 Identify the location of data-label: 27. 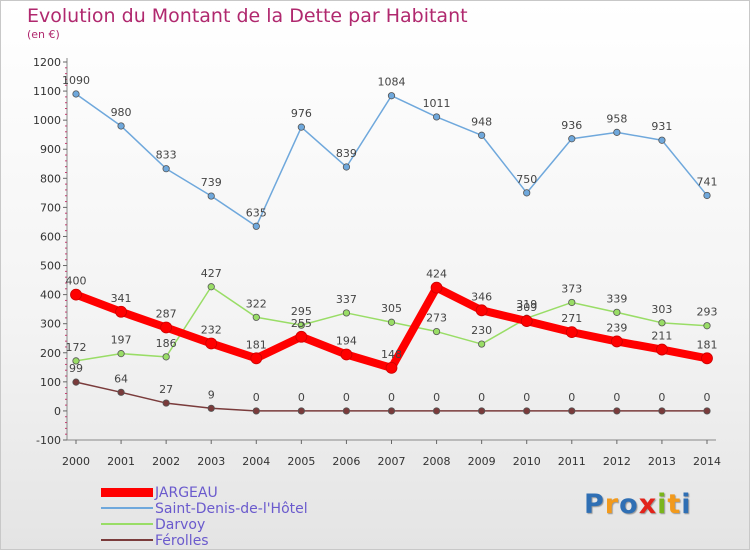
(166, 389).